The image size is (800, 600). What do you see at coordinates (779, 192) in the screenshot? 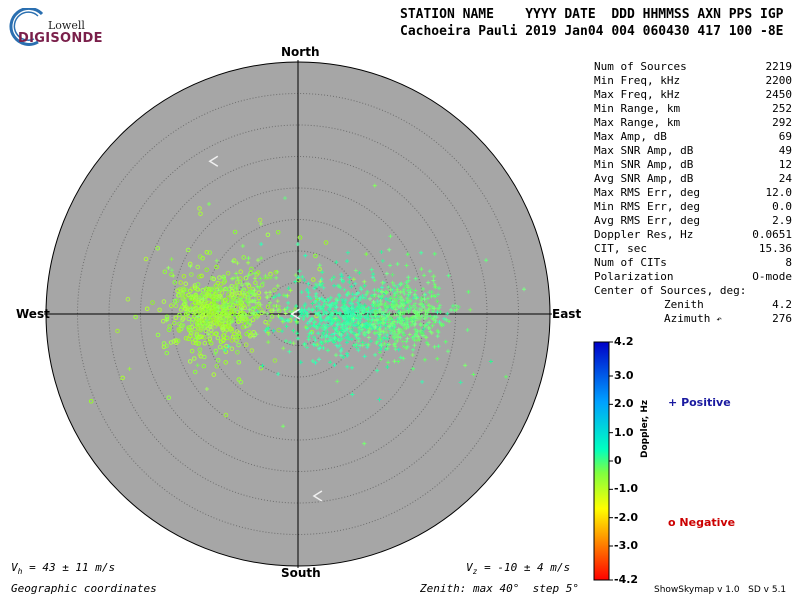
I see `stat-value: 12.0` at bounding box center [779, 192].